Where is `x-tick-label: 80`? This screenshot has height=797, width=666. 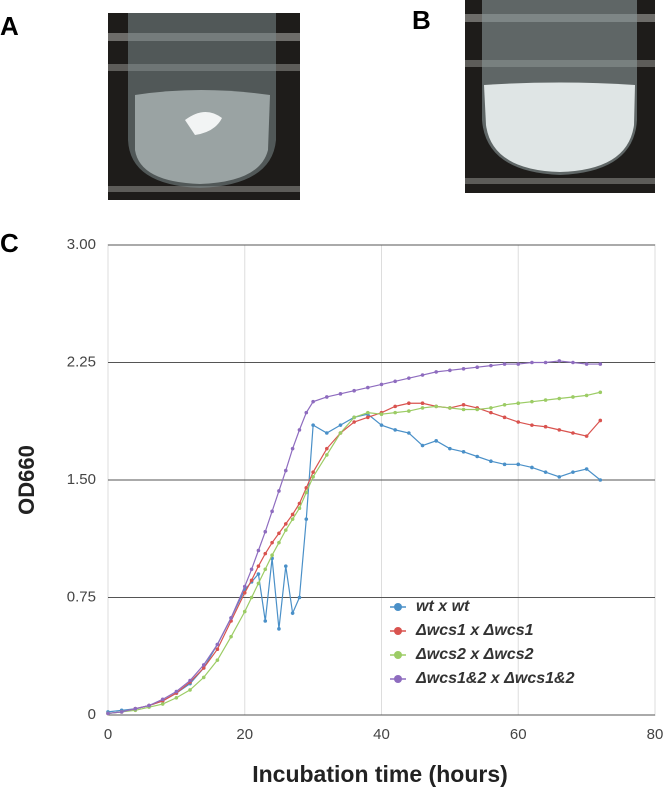
x-tick-label: 80 is located at coordinates (655, 734).